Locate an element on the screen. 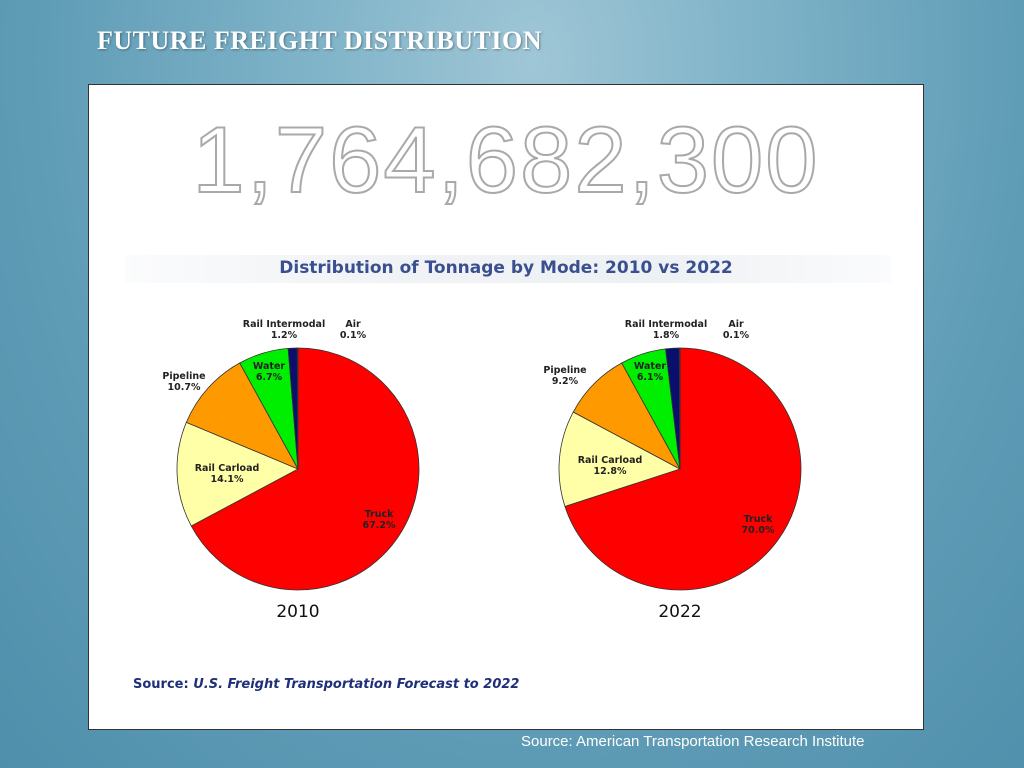  slice-label-2022-pipeline: Pipeline 9.2% is located at coordinates (564, 376).